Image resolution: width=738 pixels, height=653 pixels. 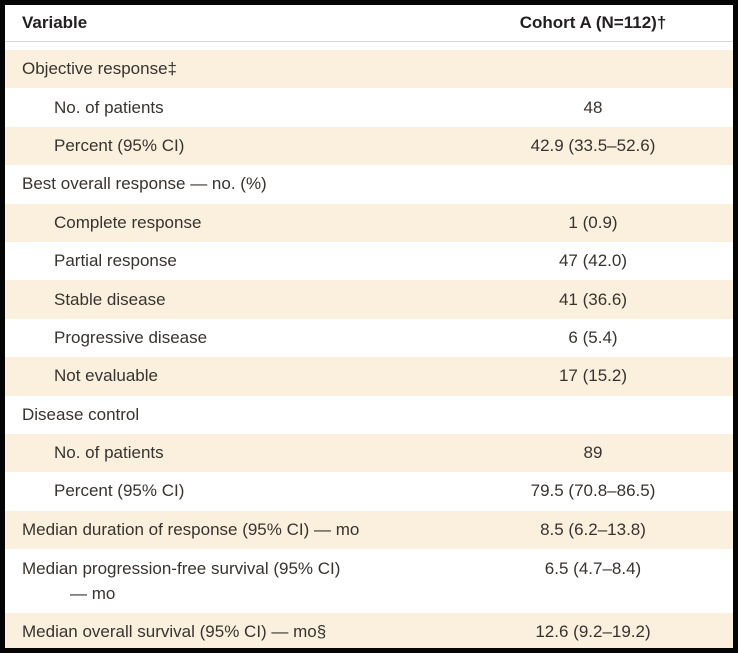 What do you see at coordinates (369, 69) in the screenshot?
I see `table-row-objective-response: Objective response‡` at bounding box center [369, 69].